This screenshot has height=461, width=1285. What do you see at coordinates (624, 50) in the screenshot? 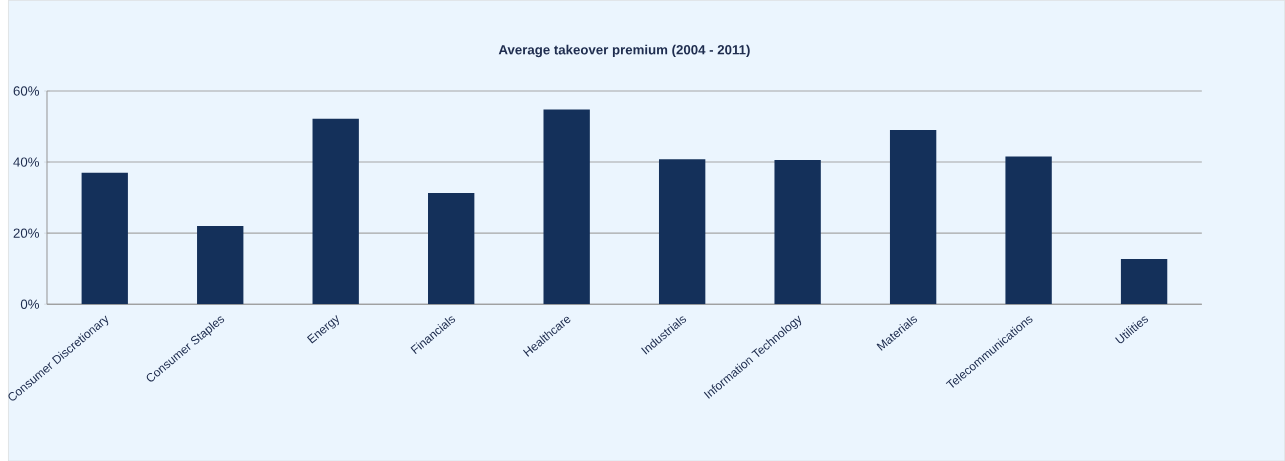
I see `chart-title: Average takeover premium (2004 - 2011)` at bounding box center [624, 50].